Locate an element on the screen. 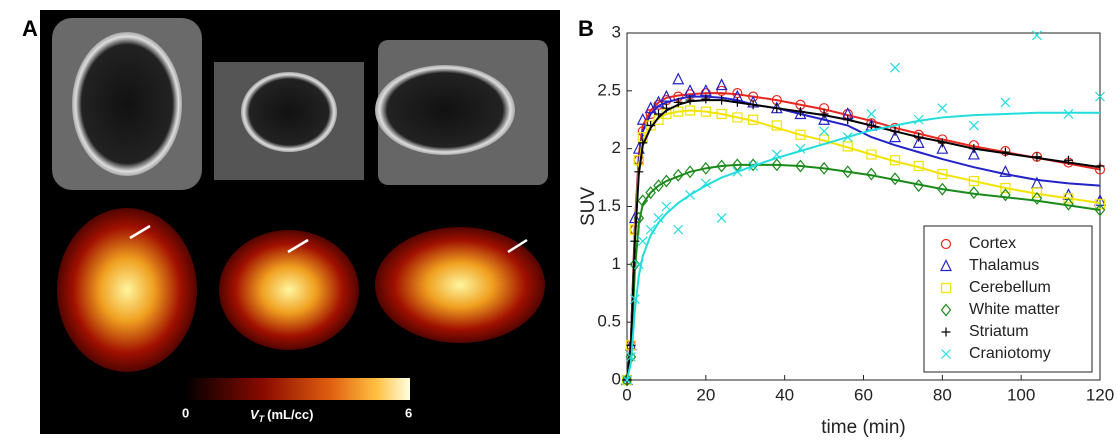 The height and width of the screenshot is (441, 1117). colorbar is located at coordinates (297, 389).